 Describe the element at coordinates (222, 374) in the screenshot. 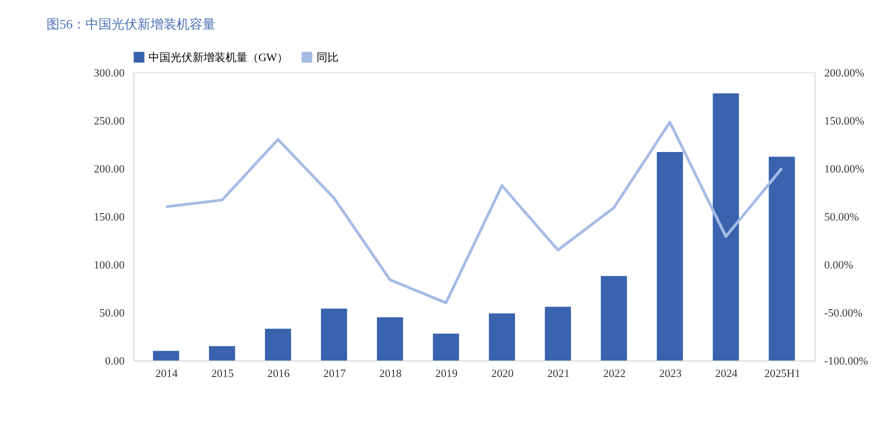

I see `x-tick-label: 2015` at that location.